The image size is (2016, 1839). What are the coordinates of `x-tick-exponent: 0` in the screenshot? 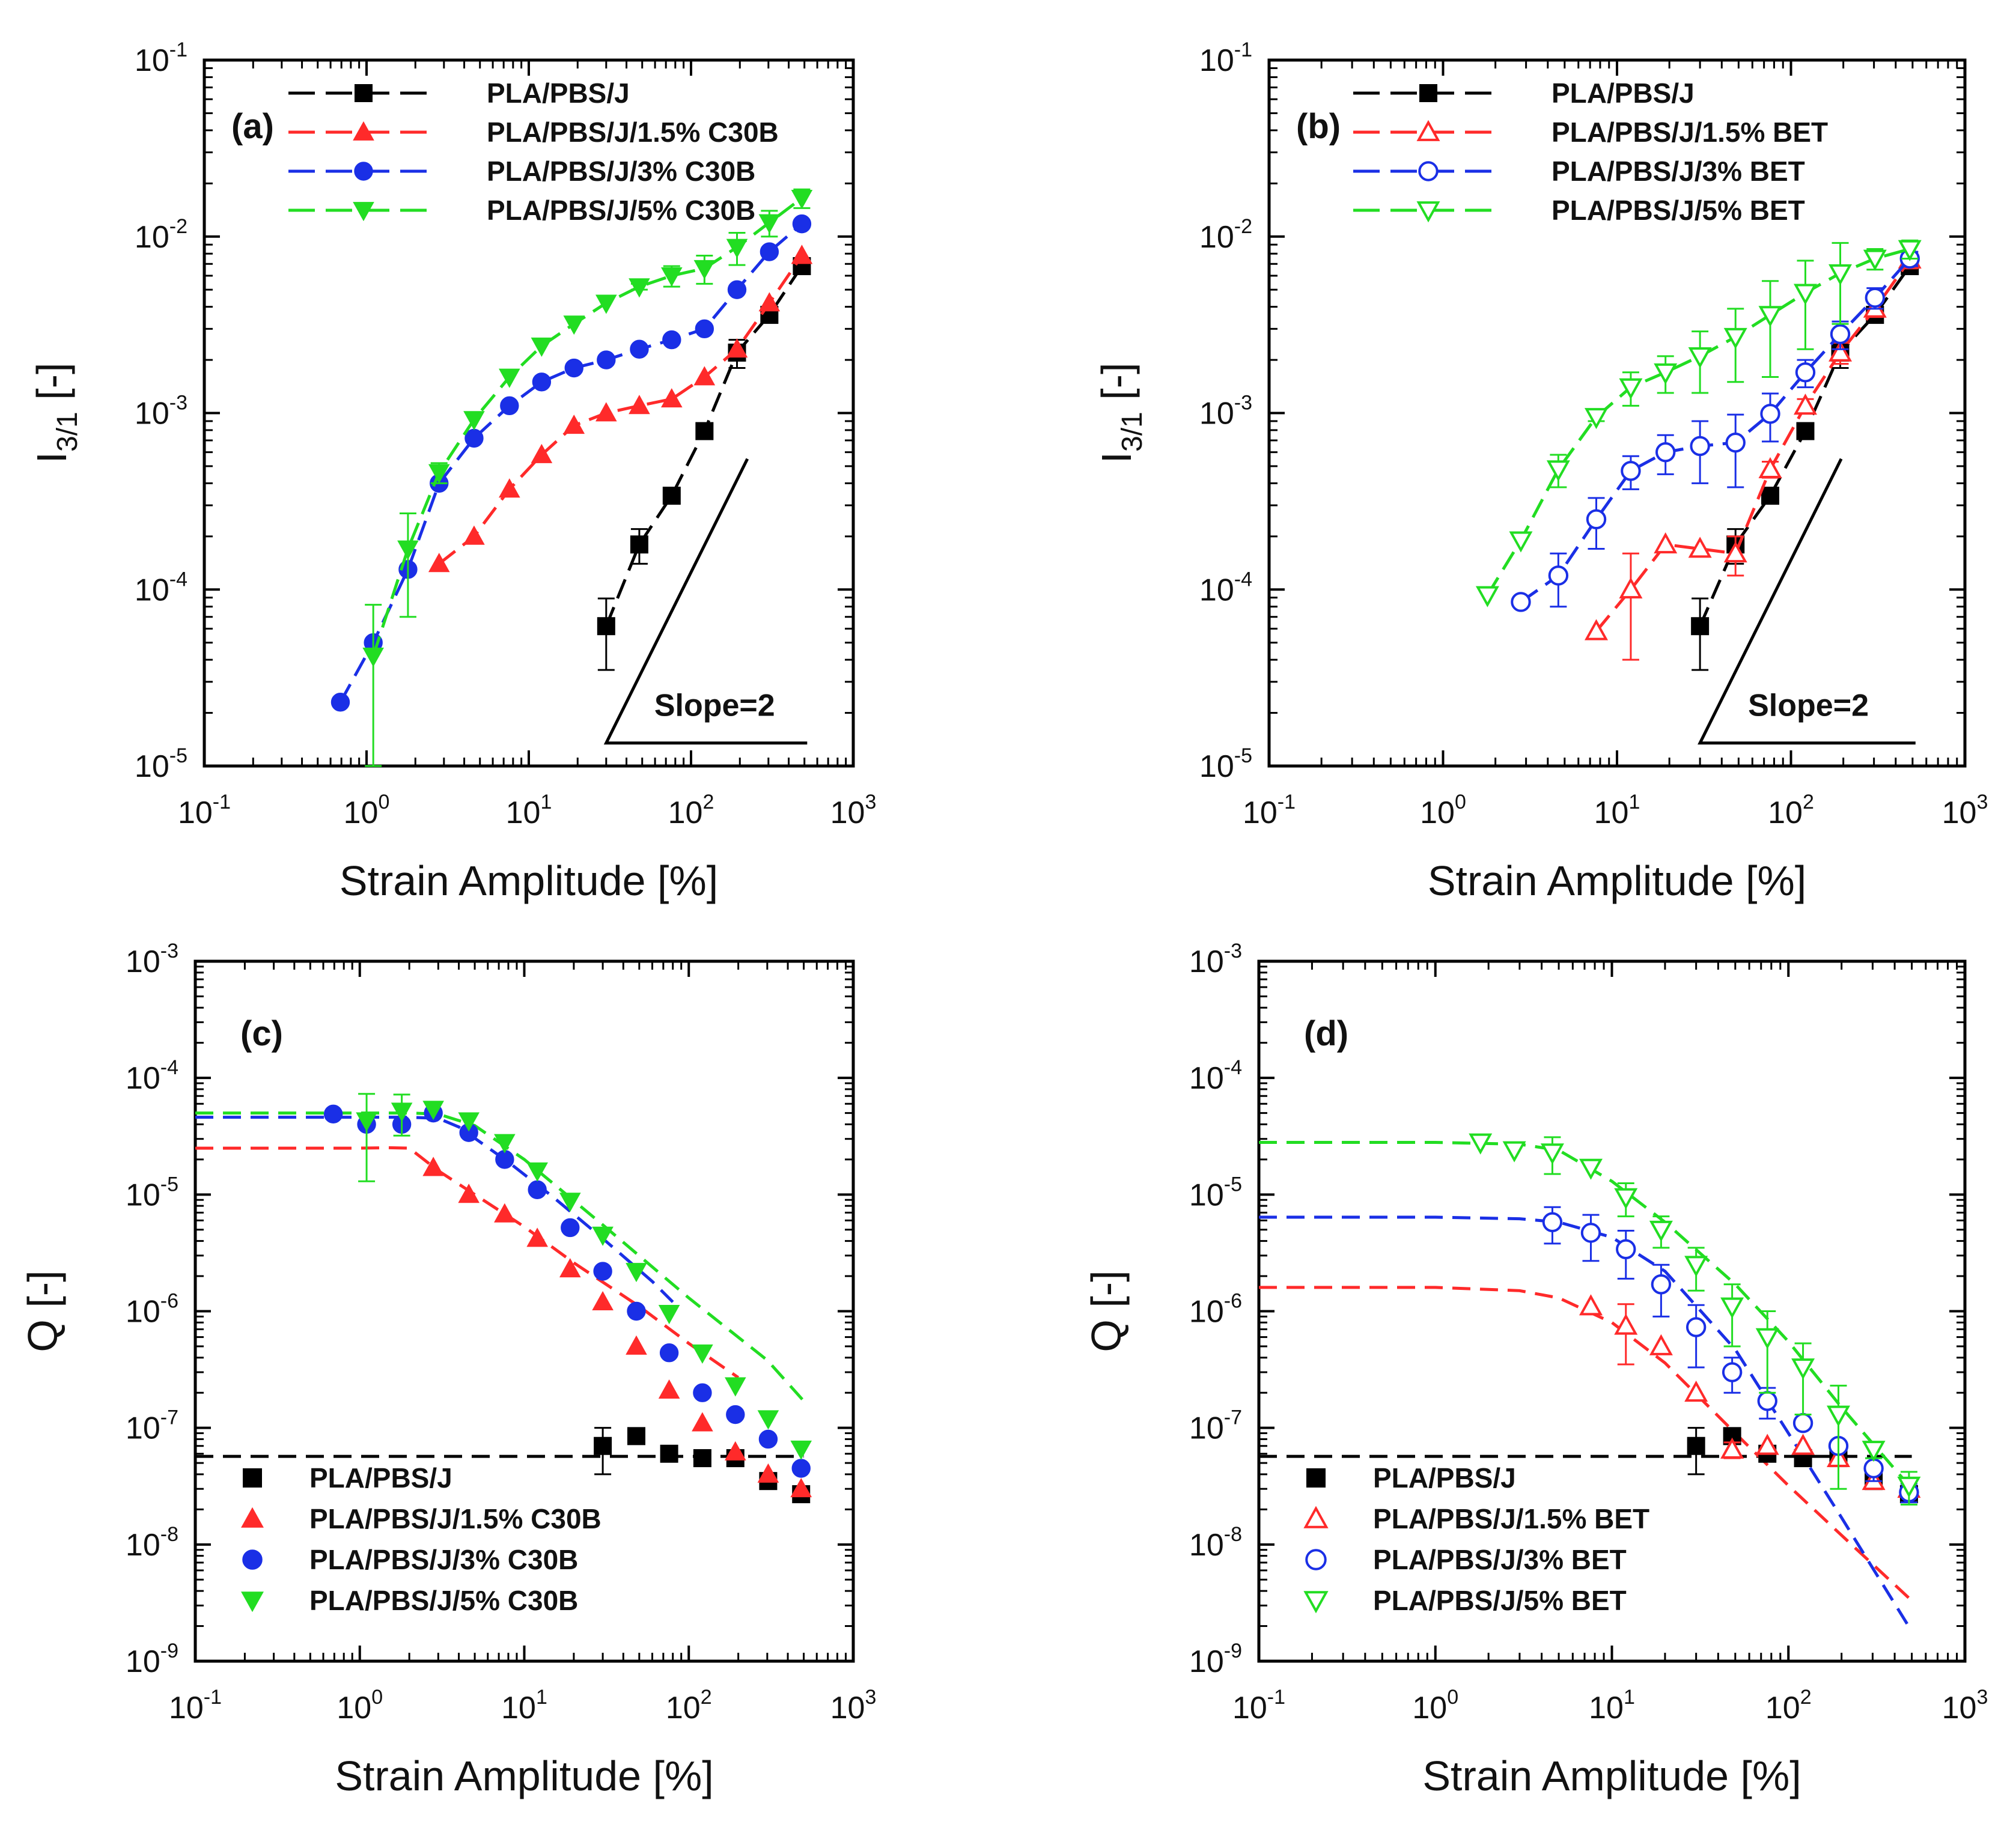 It's located at (1460, 802).